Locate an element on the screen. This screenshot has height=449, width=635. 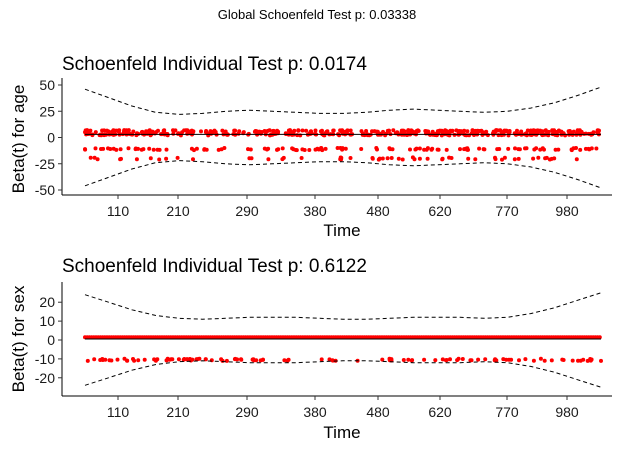
panel-sex-ytick-label: -20 is located at coordinates (45, 378).